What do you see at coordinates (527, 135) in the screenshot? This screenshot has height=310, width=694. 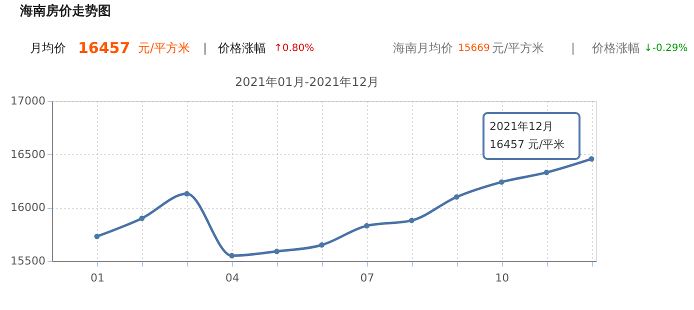 I see `annotation: 2021年12月 16457 元/平米` at bounding box center [527, 135].